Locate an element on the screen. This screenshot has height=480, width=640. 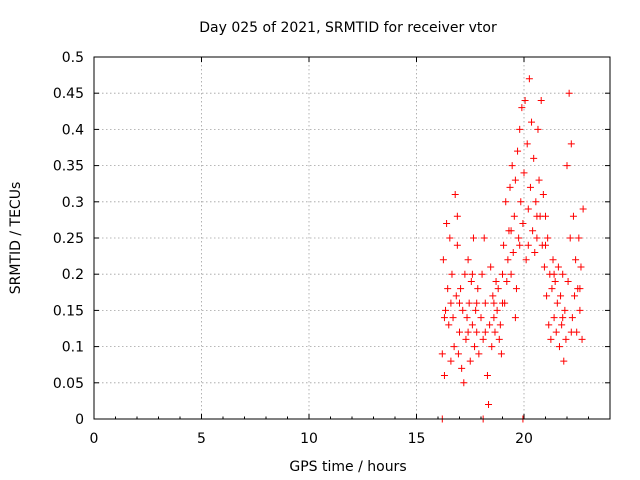
x-axis-title: GPS time / hours is located at coordinates (347, 467).